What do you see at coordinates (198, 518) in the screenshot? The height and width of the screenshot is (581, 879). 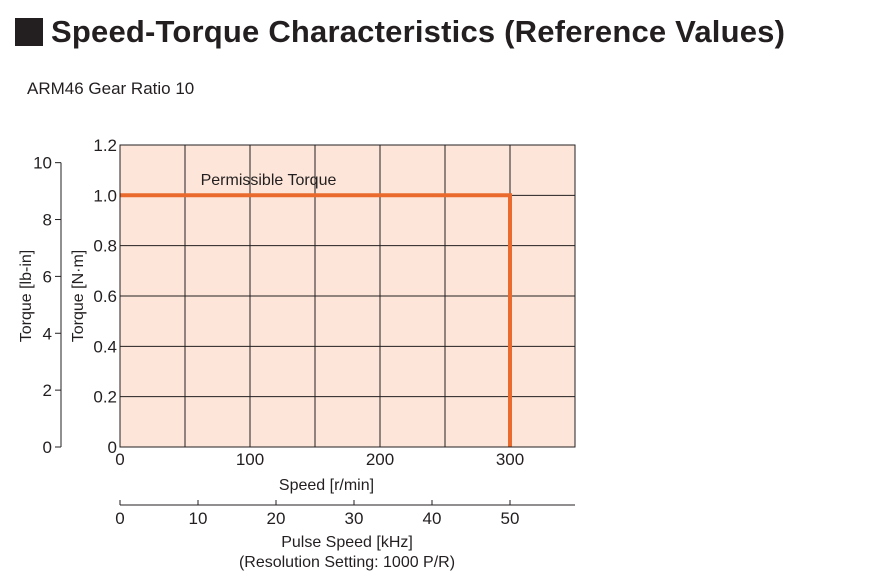 I see `secondary-x-tick-label: 10` at bounding box center [198, 518].